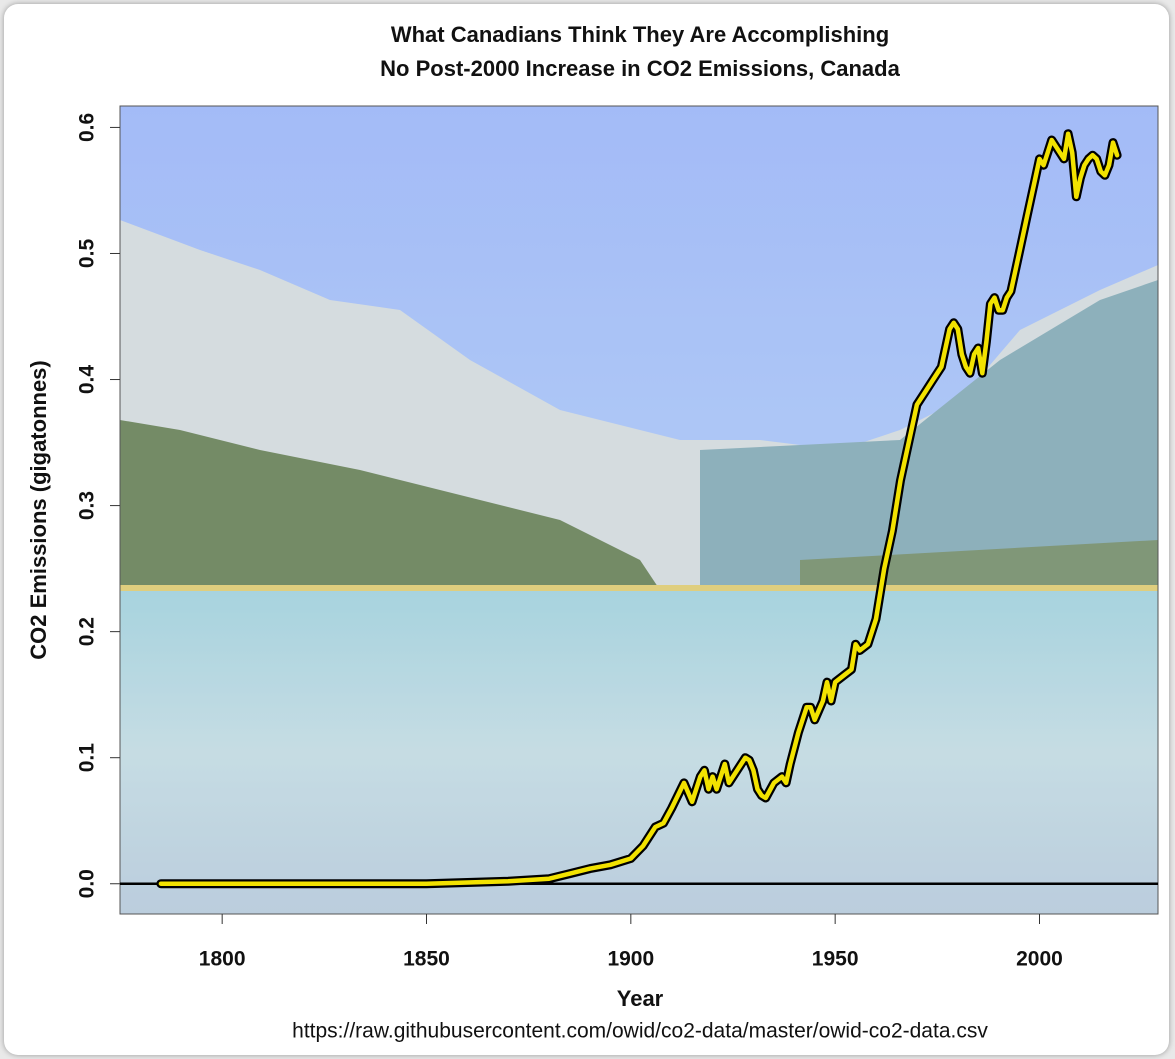  I want to click on x-tick-label: 1900, so click(630, 959).